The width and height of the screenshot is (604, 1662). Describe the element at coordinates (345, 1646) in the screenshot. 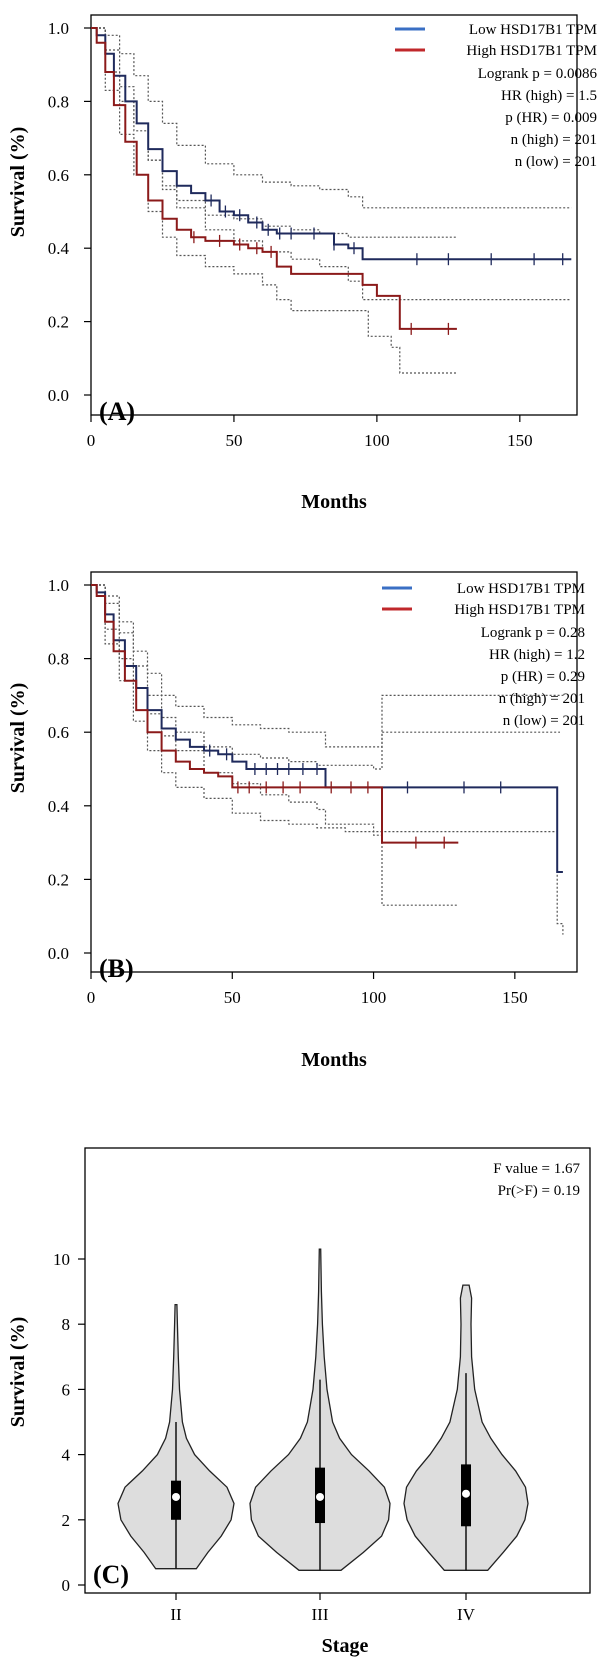

I see `panel-c-x-axis-label: Stage` at that location.